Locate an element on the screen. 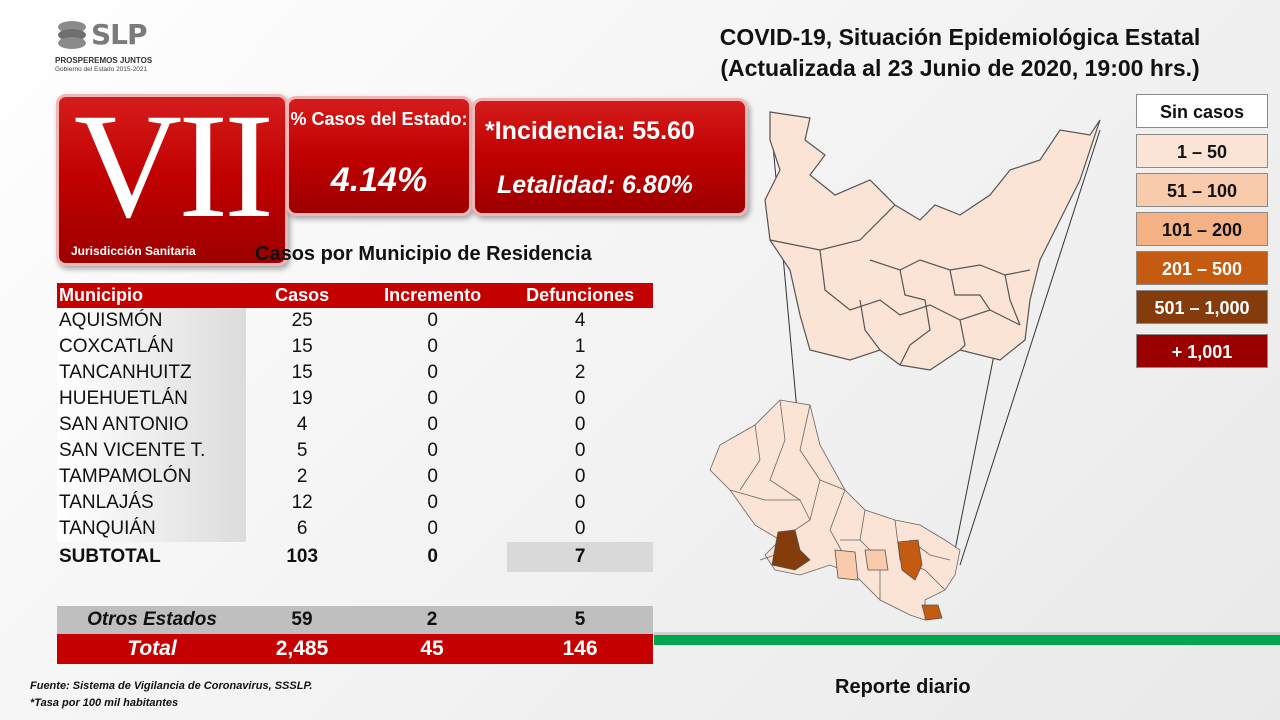  total-casos: 2,485 is located at coordinates (302, 649).